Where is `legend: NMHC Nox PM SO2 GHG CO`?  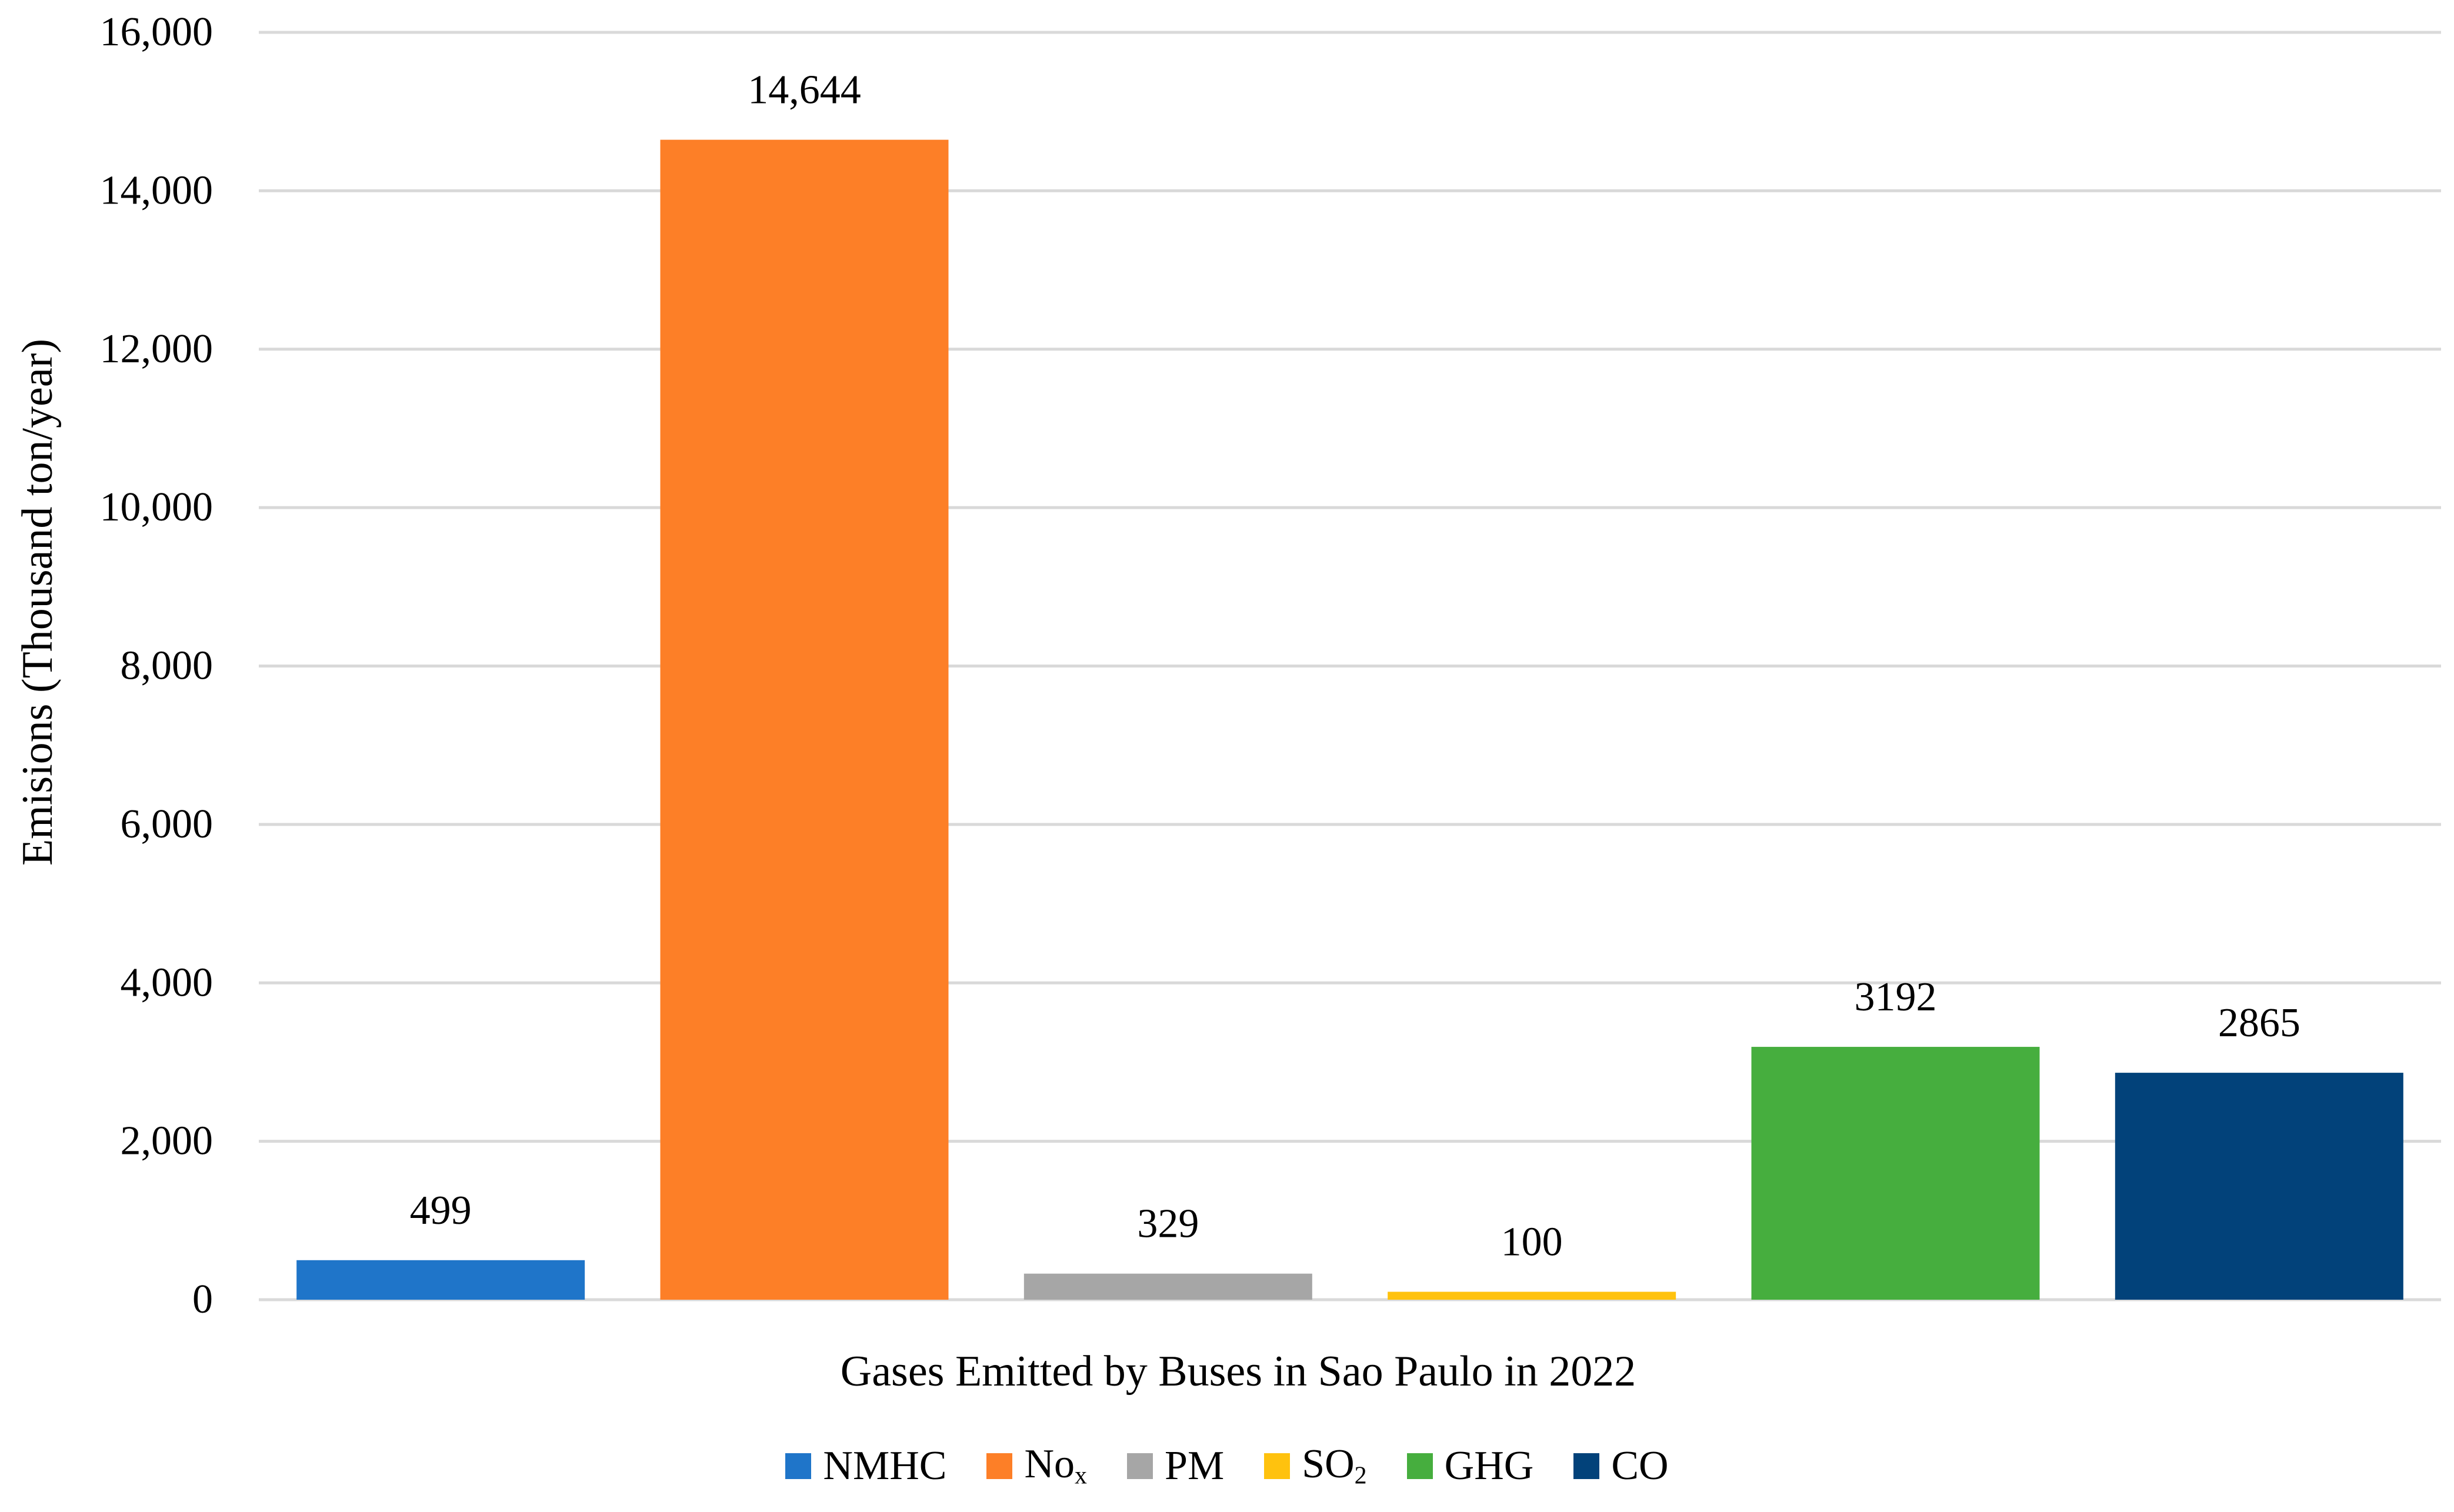
legend: NMHC Nox PM SO2 GHG CO is located at coordinates (1227, 1466).